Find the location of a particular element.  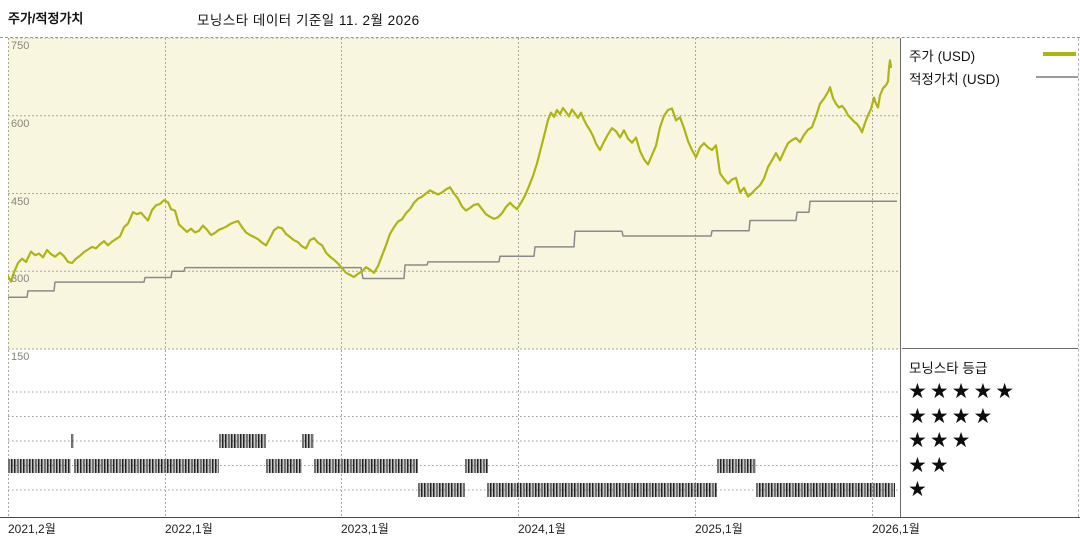

y-tick-label-300: 300 is located at coordinates (20, 279).